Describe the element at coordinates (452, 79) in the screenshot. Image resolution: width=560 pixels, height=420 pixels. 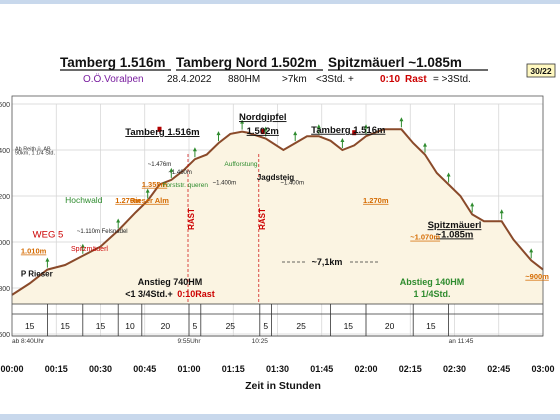
I see `subtitle-time-suffix: = >3Std.` at that location.